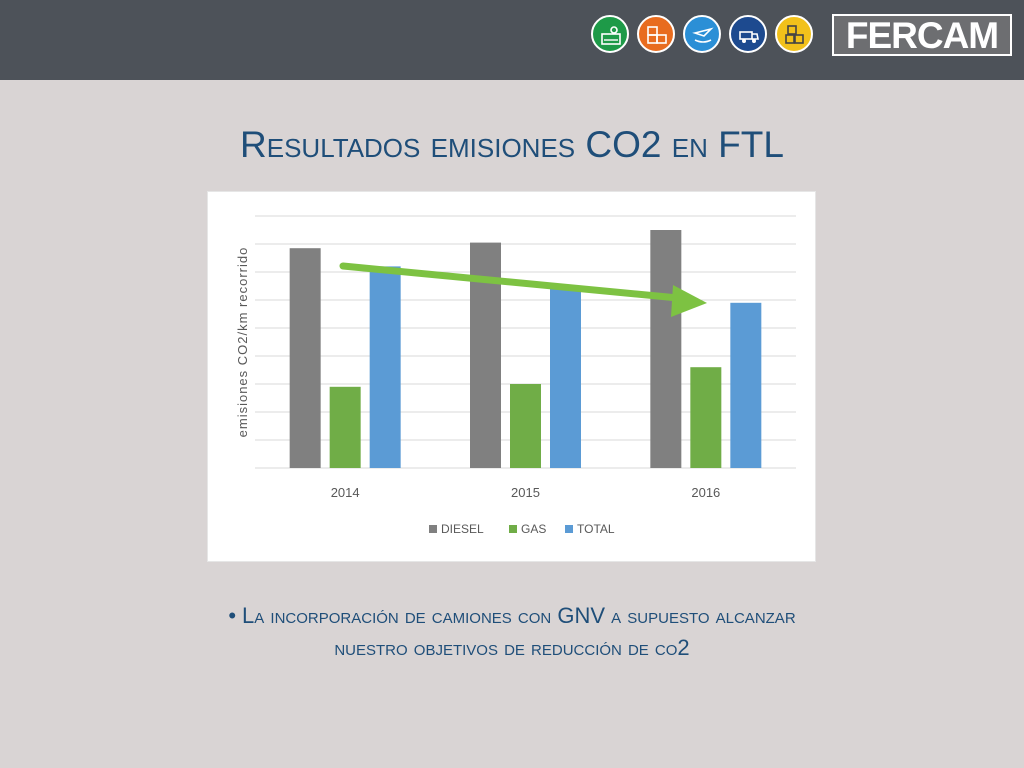  I want to click on fercam-logo: FERCAM, so click(922, 35).